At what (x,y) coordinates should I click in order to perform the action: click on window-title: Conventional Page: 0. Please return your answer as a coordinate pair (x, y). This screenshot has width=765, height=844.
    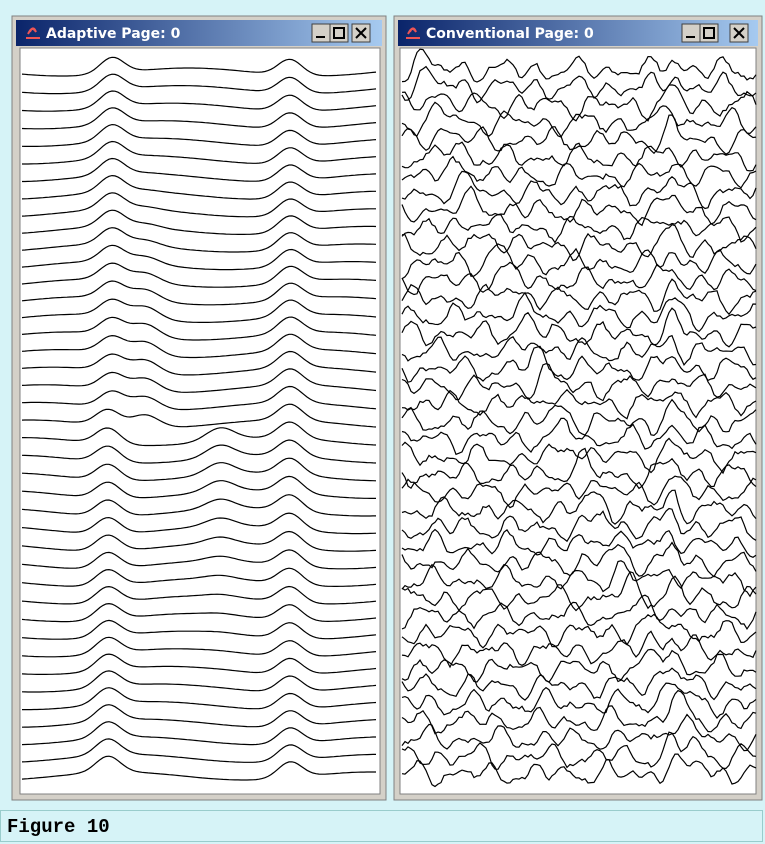
    Looking at the image, I should click on (510, 34).